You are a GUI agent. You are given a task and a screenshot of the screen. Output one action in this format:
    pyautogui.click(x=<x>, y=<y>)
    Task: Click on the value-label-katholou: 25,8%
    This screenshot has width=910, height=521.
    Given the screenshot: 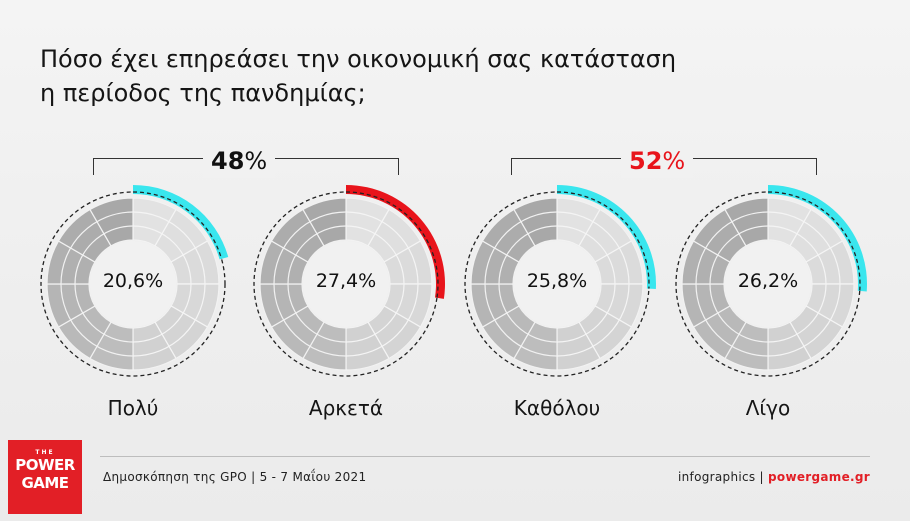 What is the action you would take?
    pyautogui.click(x=557, y=281)
    